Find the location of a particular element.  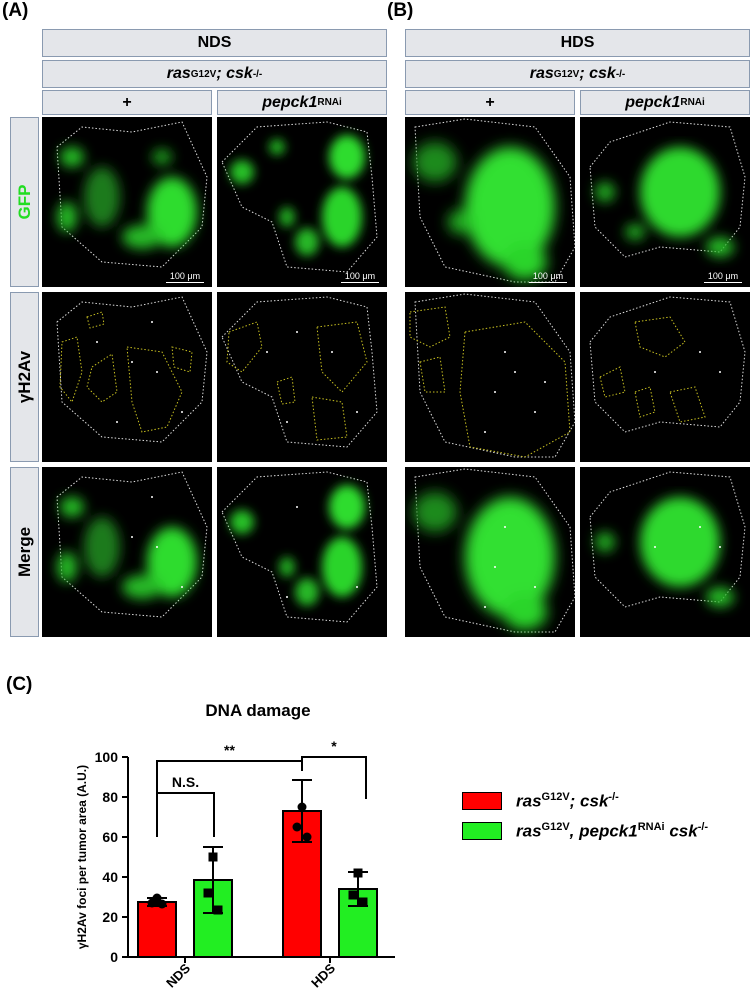

x-tick-label: NDS is located at coordinates (178, 975).